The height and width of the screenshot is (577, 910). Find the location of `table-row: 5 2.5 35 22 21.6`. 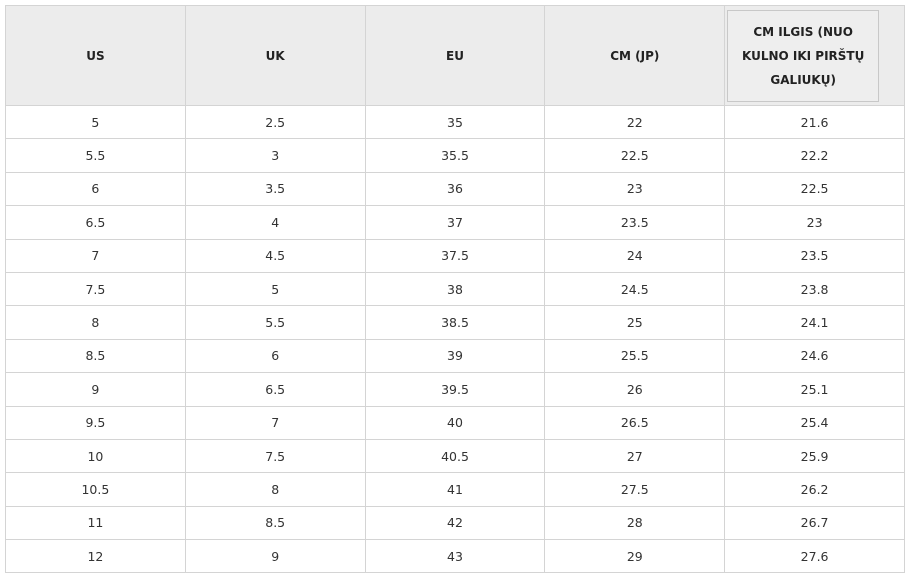

table-row: 5 2.5 35 22 21.6 is located at coordinates (455, 122).